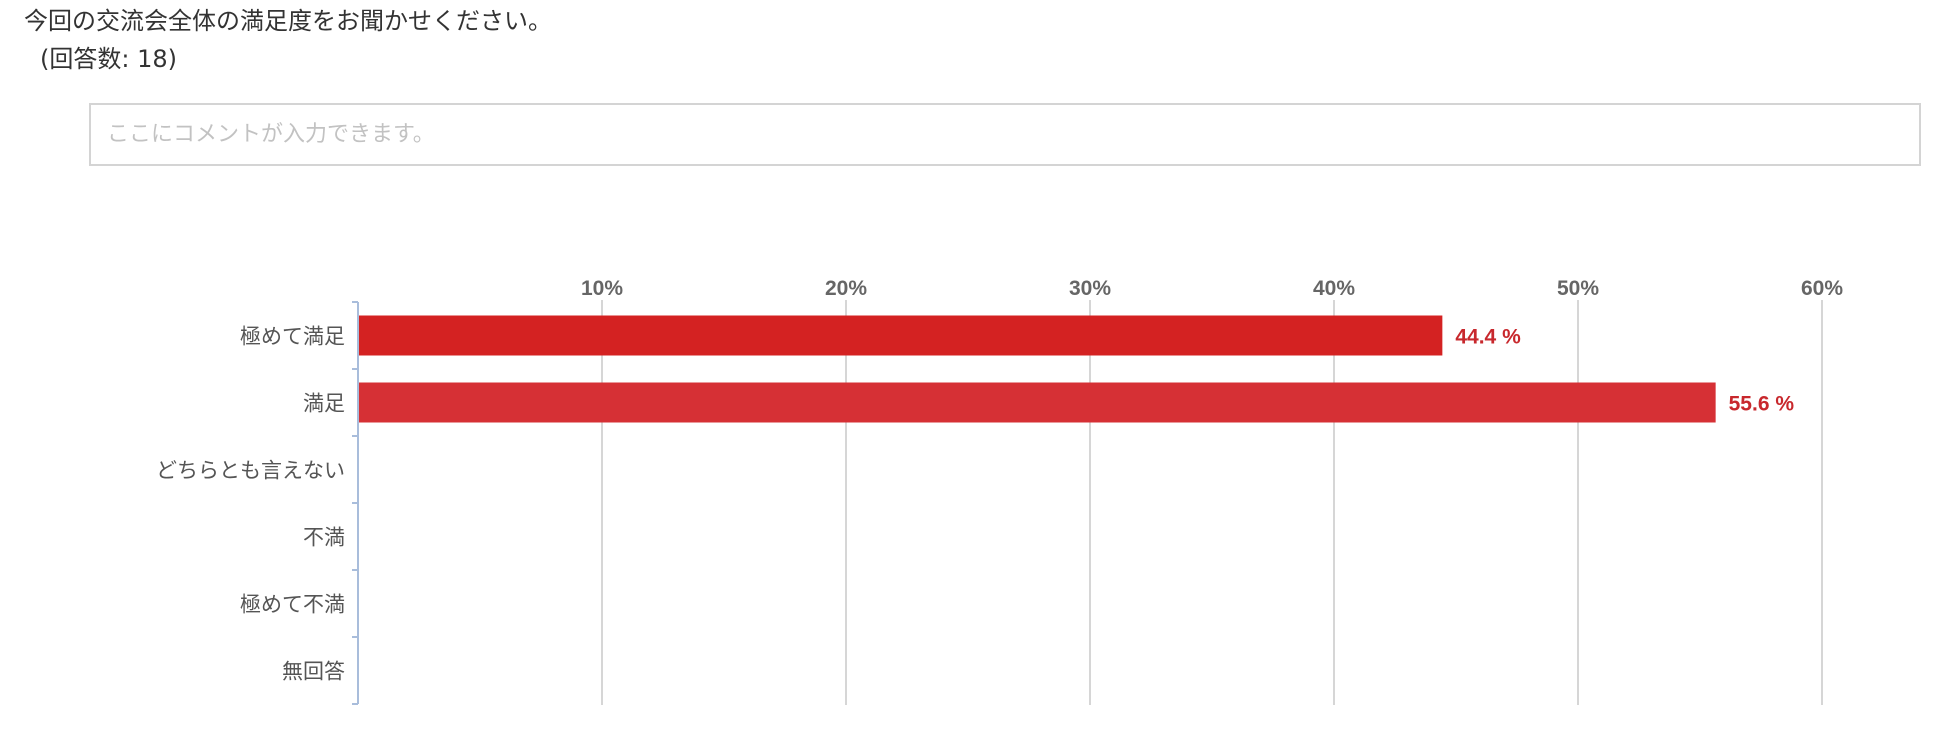 Image resolution: width=1950 pixels, height=747 pixels. What do you see at coordinates (250, 471) in the screenshot?
I see `category-label: どちらとも言えない` at bounding box center [250, 471].